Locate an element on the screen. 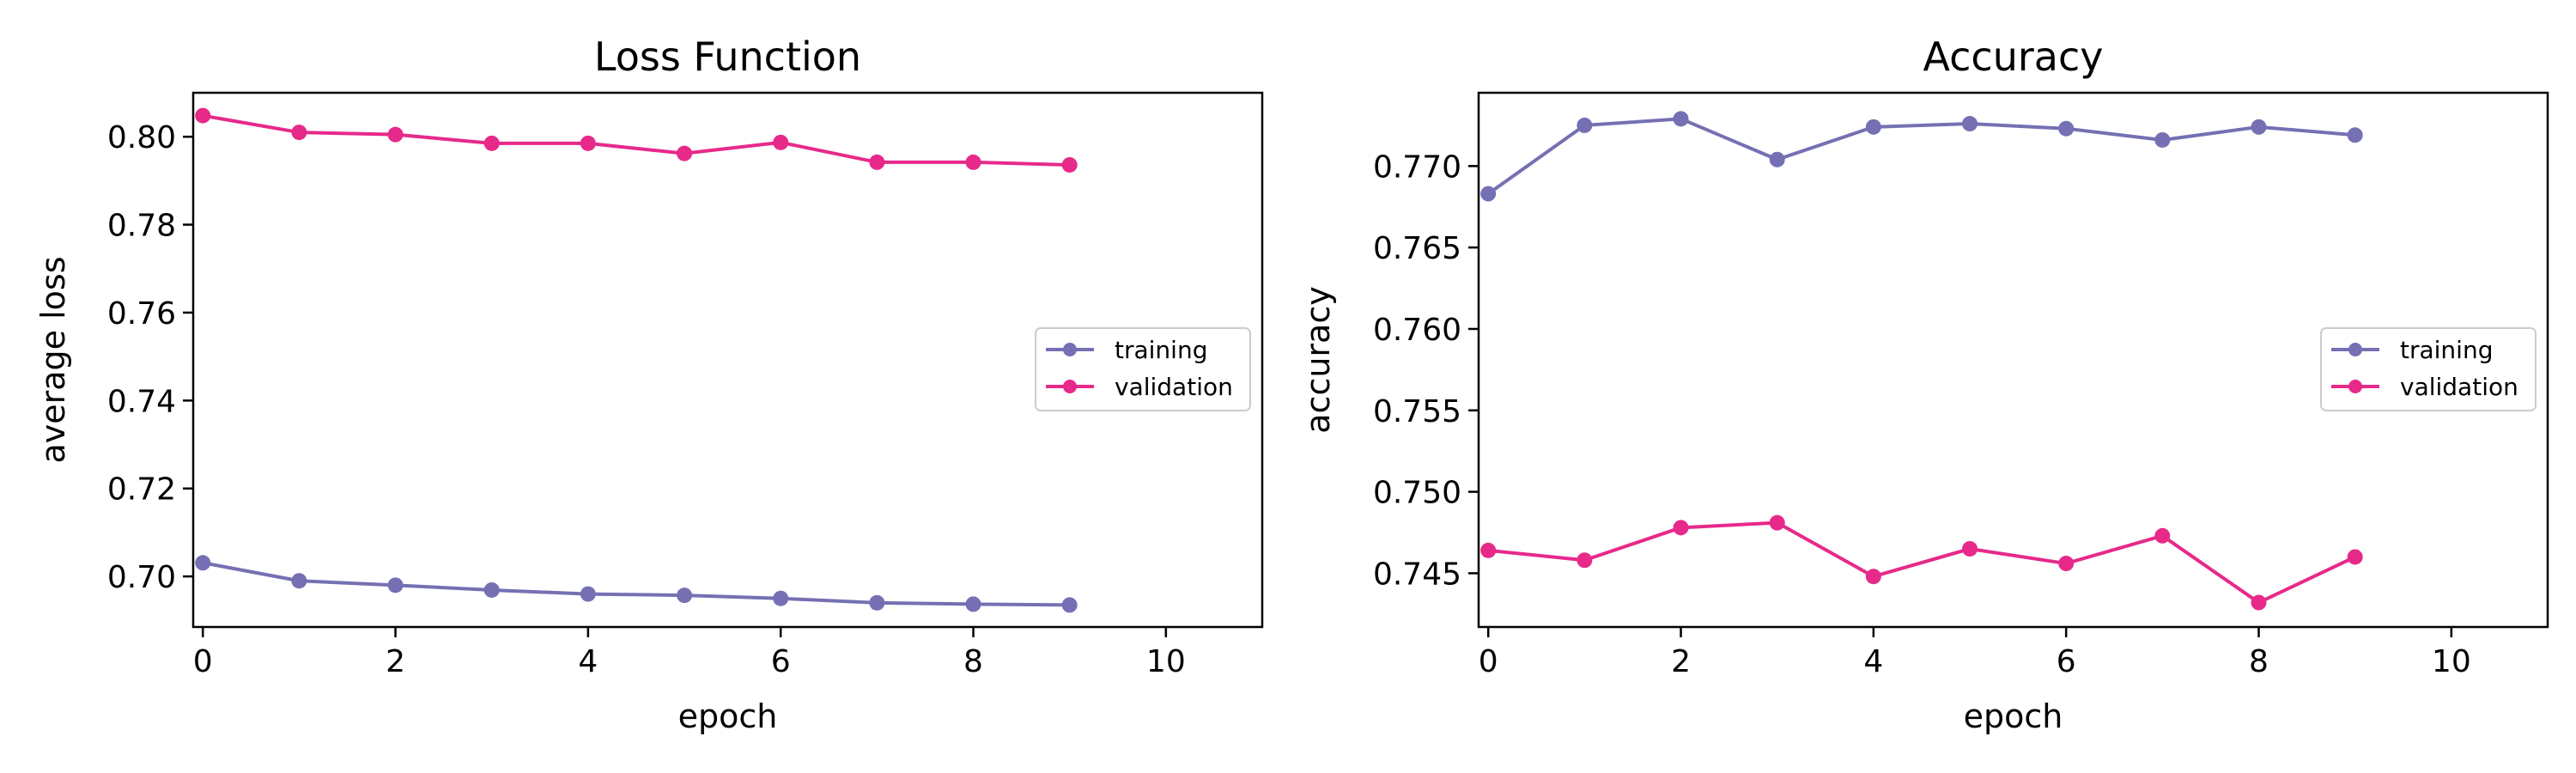 This screenshot has width=2576, height=773. y-tick-label: 0.76 is located at coordinates (142, 314).